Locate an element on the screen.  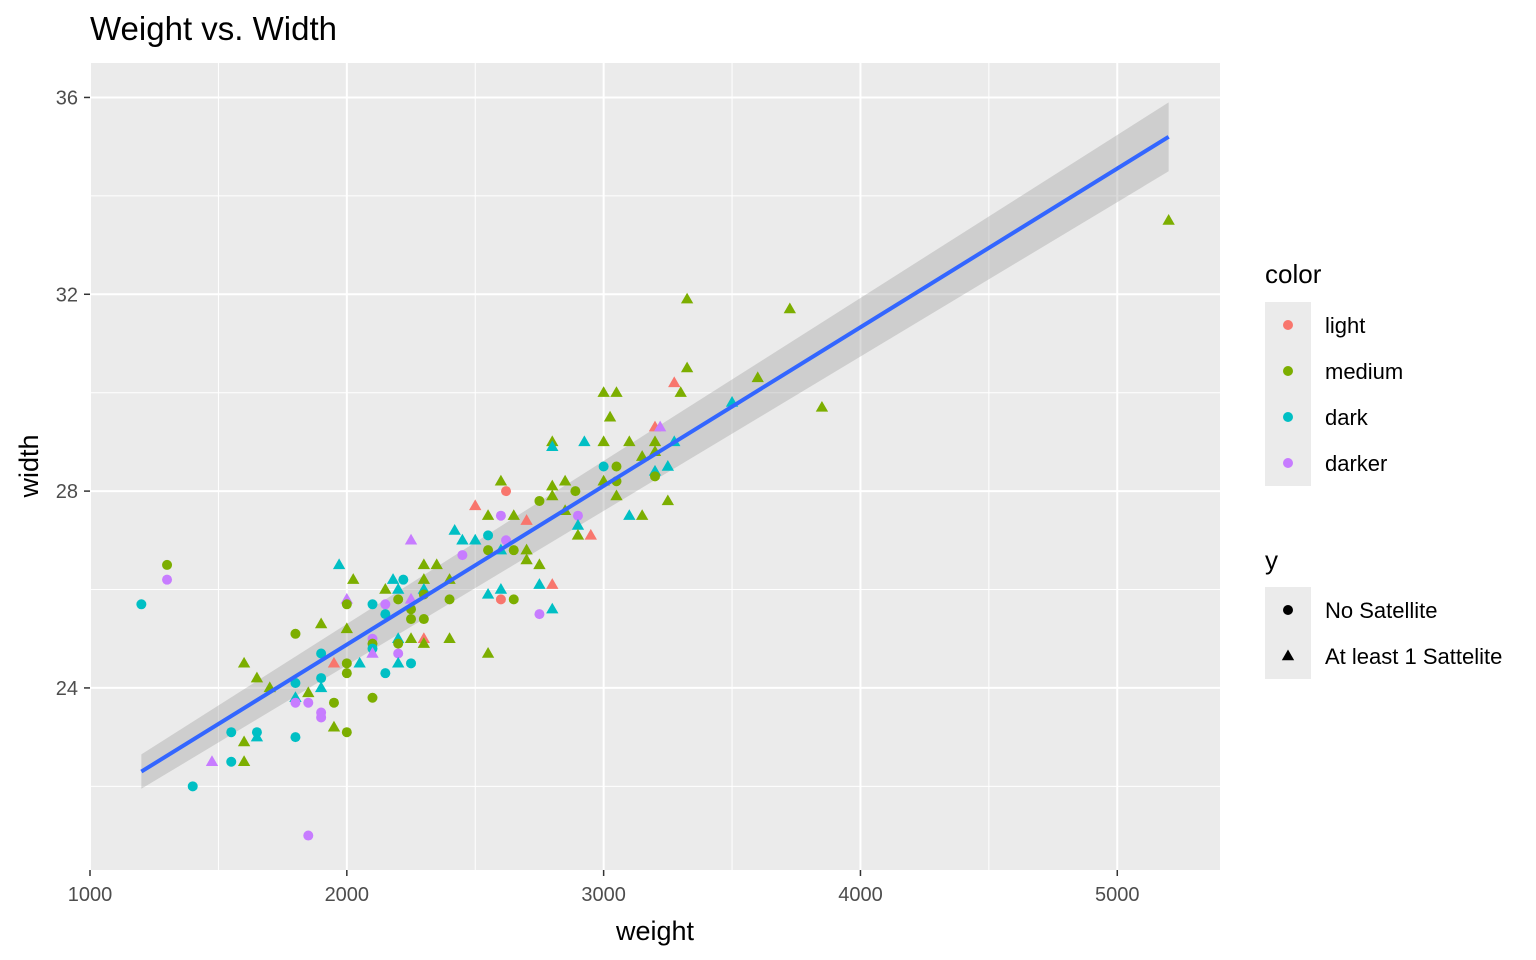
legend-shape: y No Satellite At least 1 Sattelite is located at coordinates (1383, 612).